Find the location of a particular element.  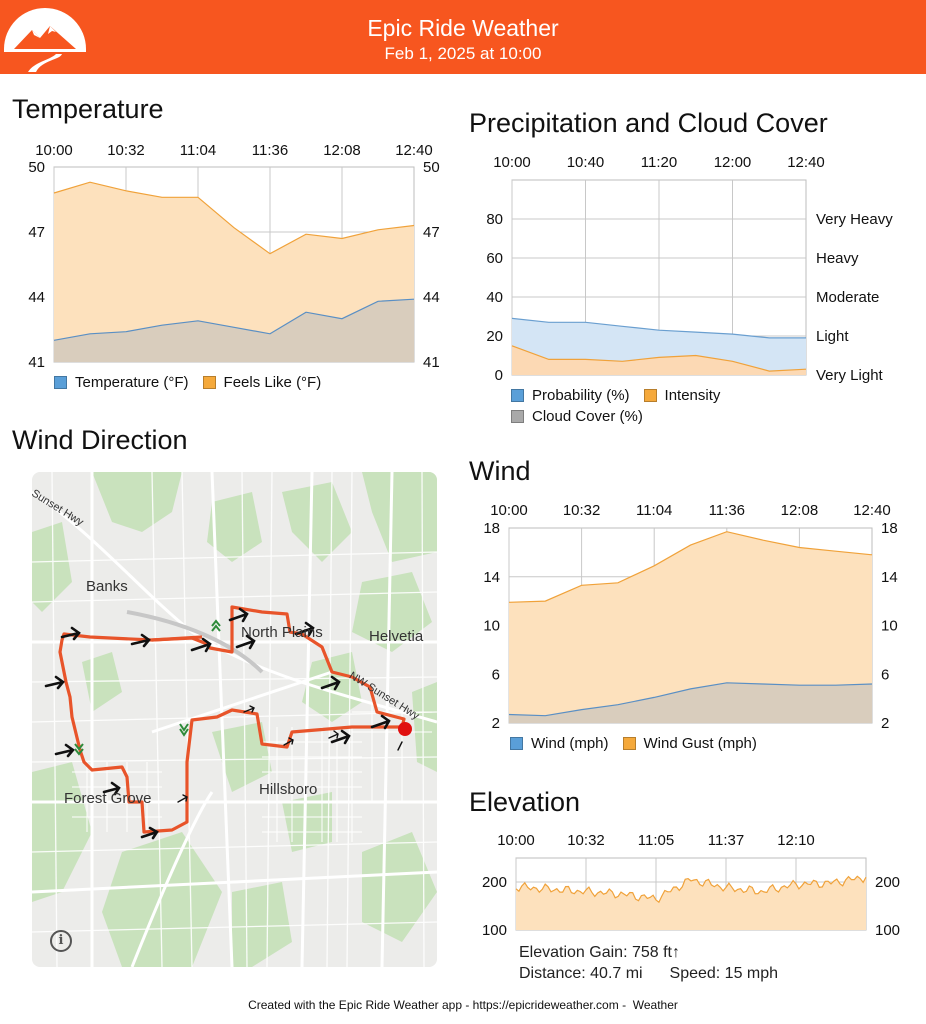

y-tick-label: 0 is located at coordinates (499, 375).